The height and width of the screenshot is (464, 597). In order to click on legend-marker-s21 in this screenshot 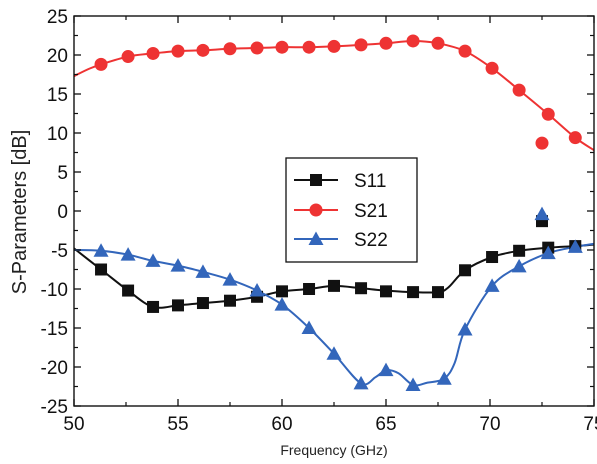, I will do `click(316, 210)`.